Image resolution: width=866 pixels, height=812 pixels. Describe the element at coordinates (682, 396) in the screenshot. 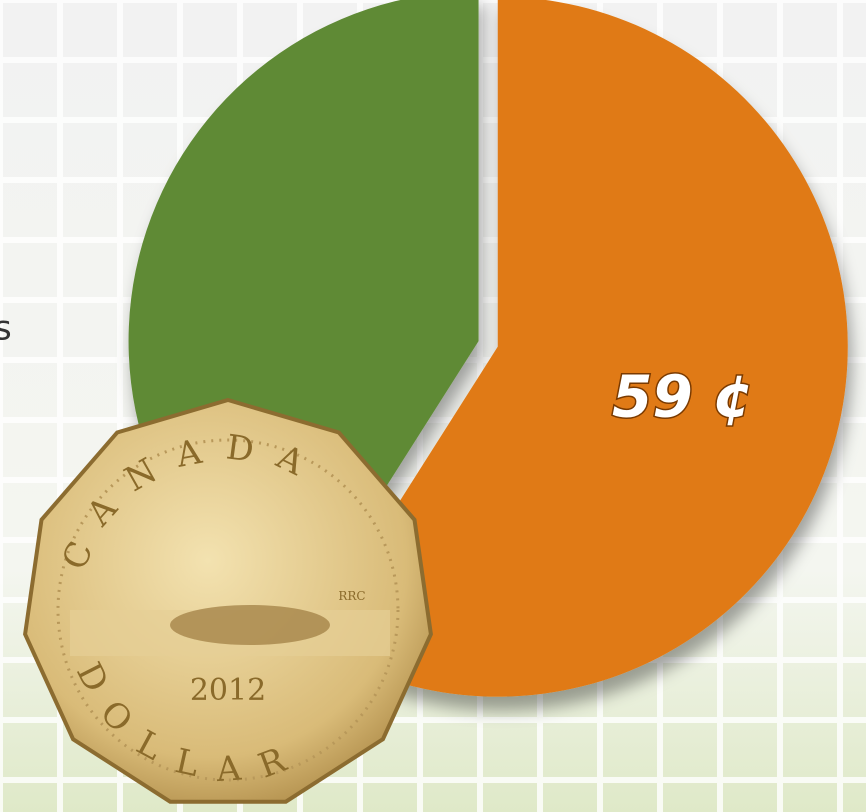

I see `value-label: 59 ¢` at that location.